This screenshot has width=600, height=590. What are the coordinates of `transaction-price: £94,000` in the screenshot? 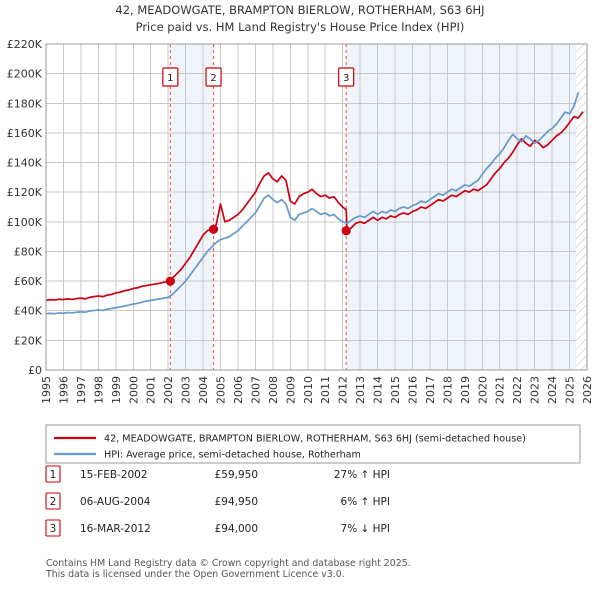 It's located at (236, 529).